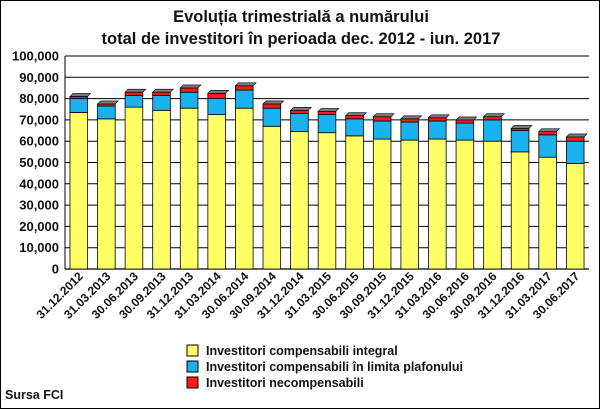  What do you see at coordinates (39, 205) in the screenshot?
I see `y-tick-label: 30,000` at bounding box center [39, 205].